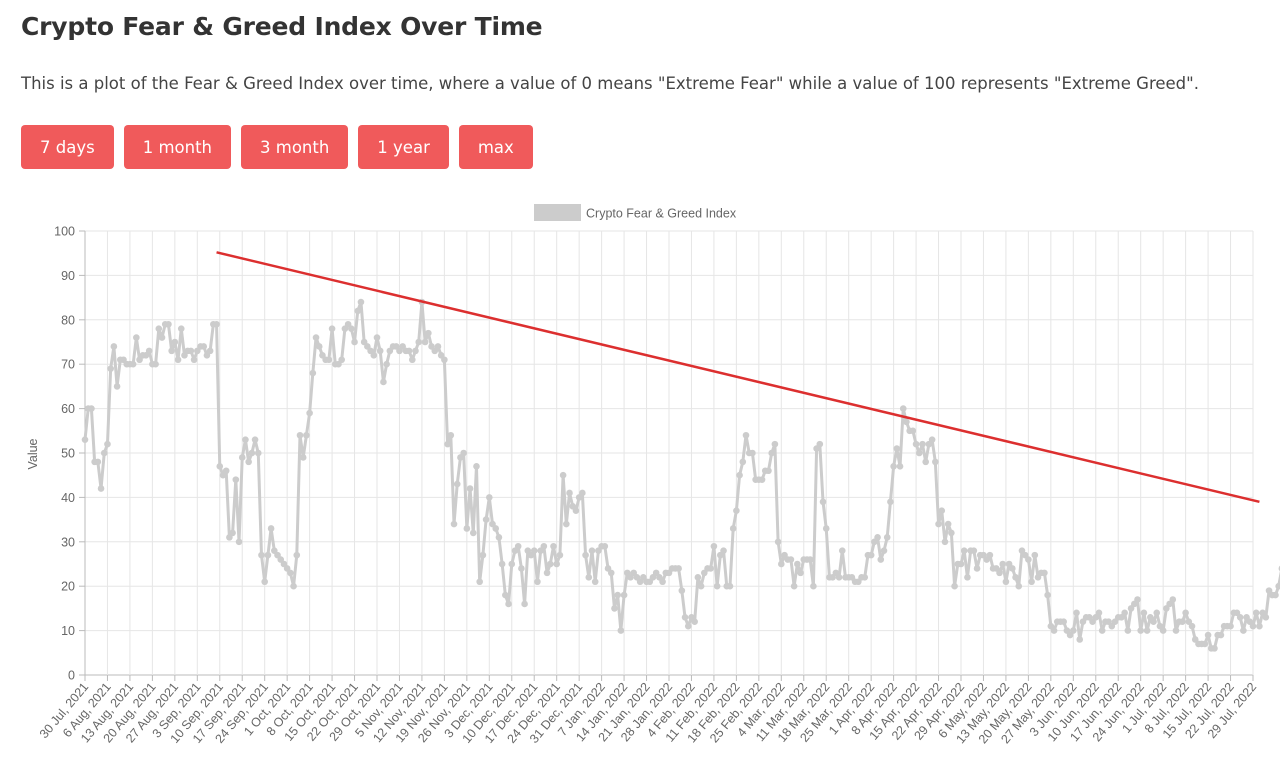  What do you see at coordinates (68, 320) in the screenshot?
I see `y-tick-label: 80` at bounding box center [68, 320].